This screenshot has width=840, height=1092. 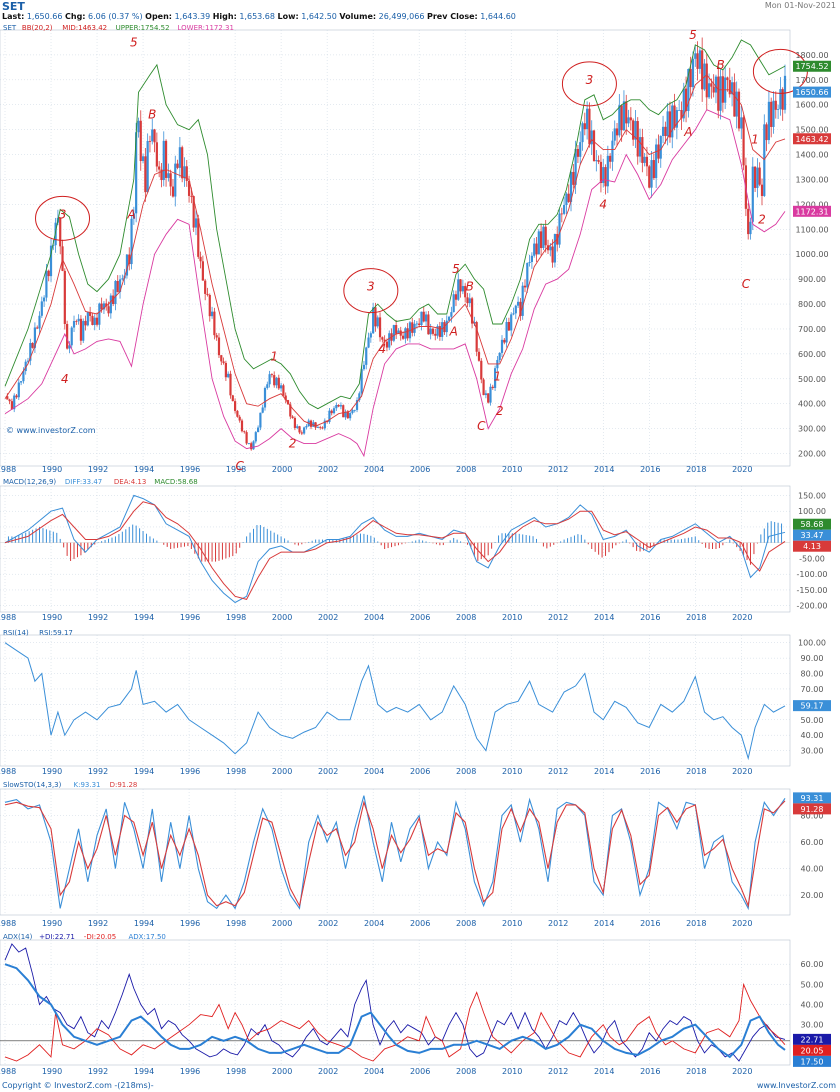 I want to click on stochastic-value-tag: 93.31, so click(x=812, y=798).